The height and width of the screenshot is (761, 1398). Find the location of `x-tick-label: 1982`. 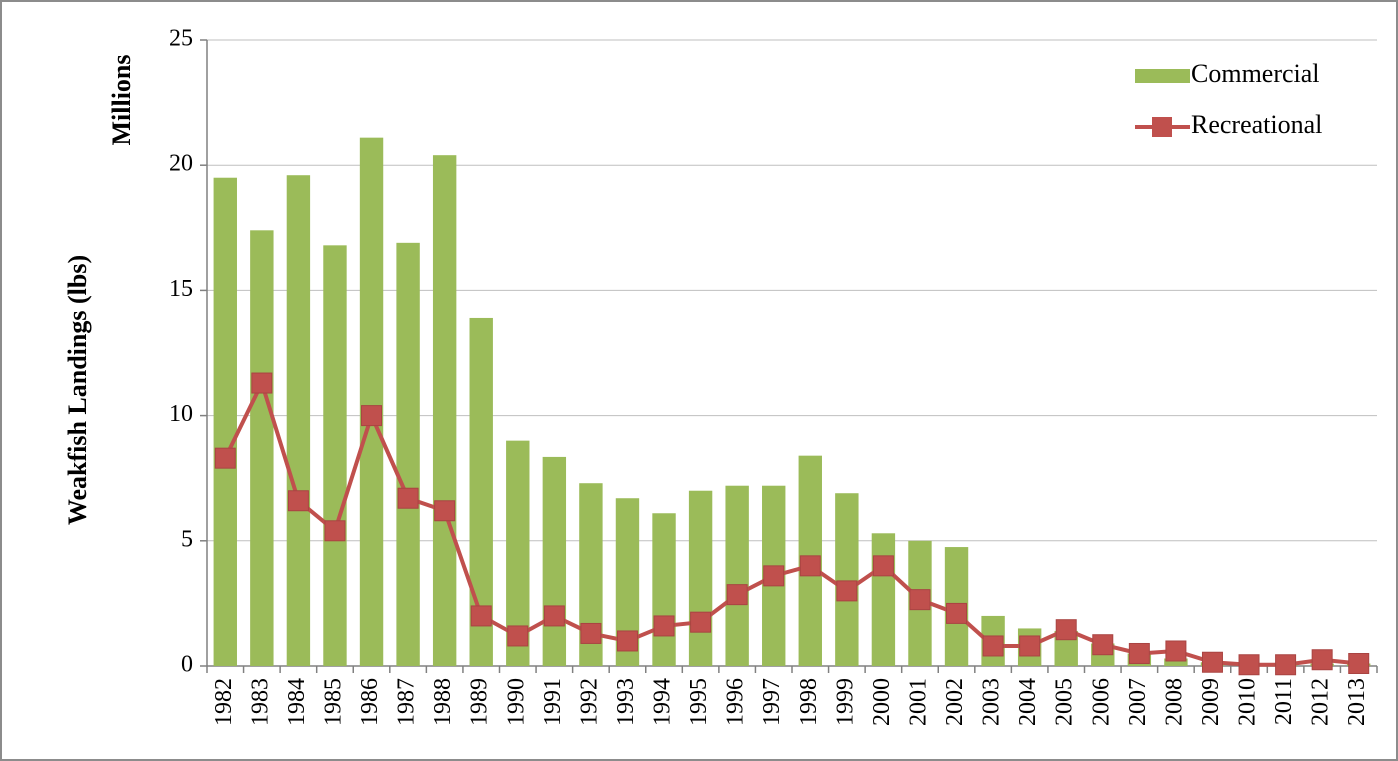

x-tick-label: 1982 is located at coordinates (224, 702).